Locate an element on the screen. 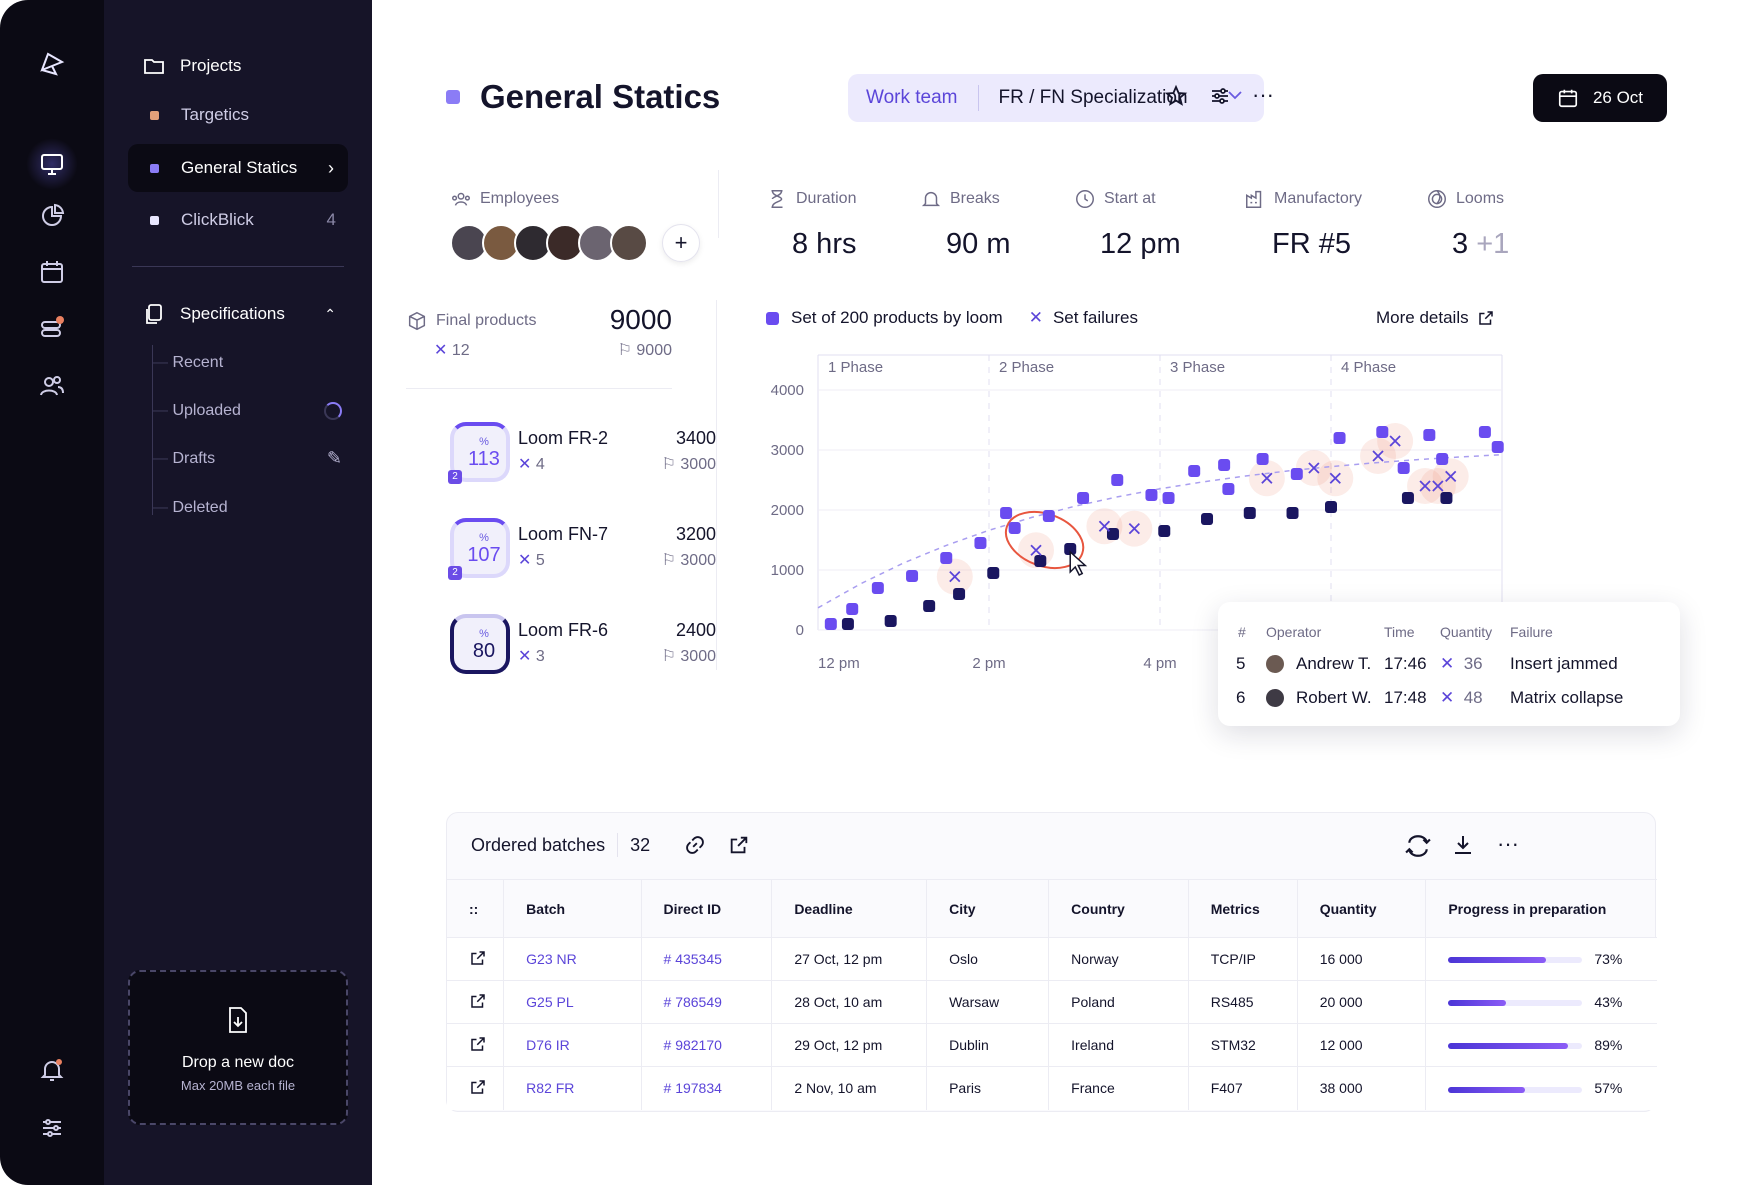 Image resolution: width=1738 pixels, height=1185 pixels. y-tick-label: 4000 is located at coordinates (787, 390).